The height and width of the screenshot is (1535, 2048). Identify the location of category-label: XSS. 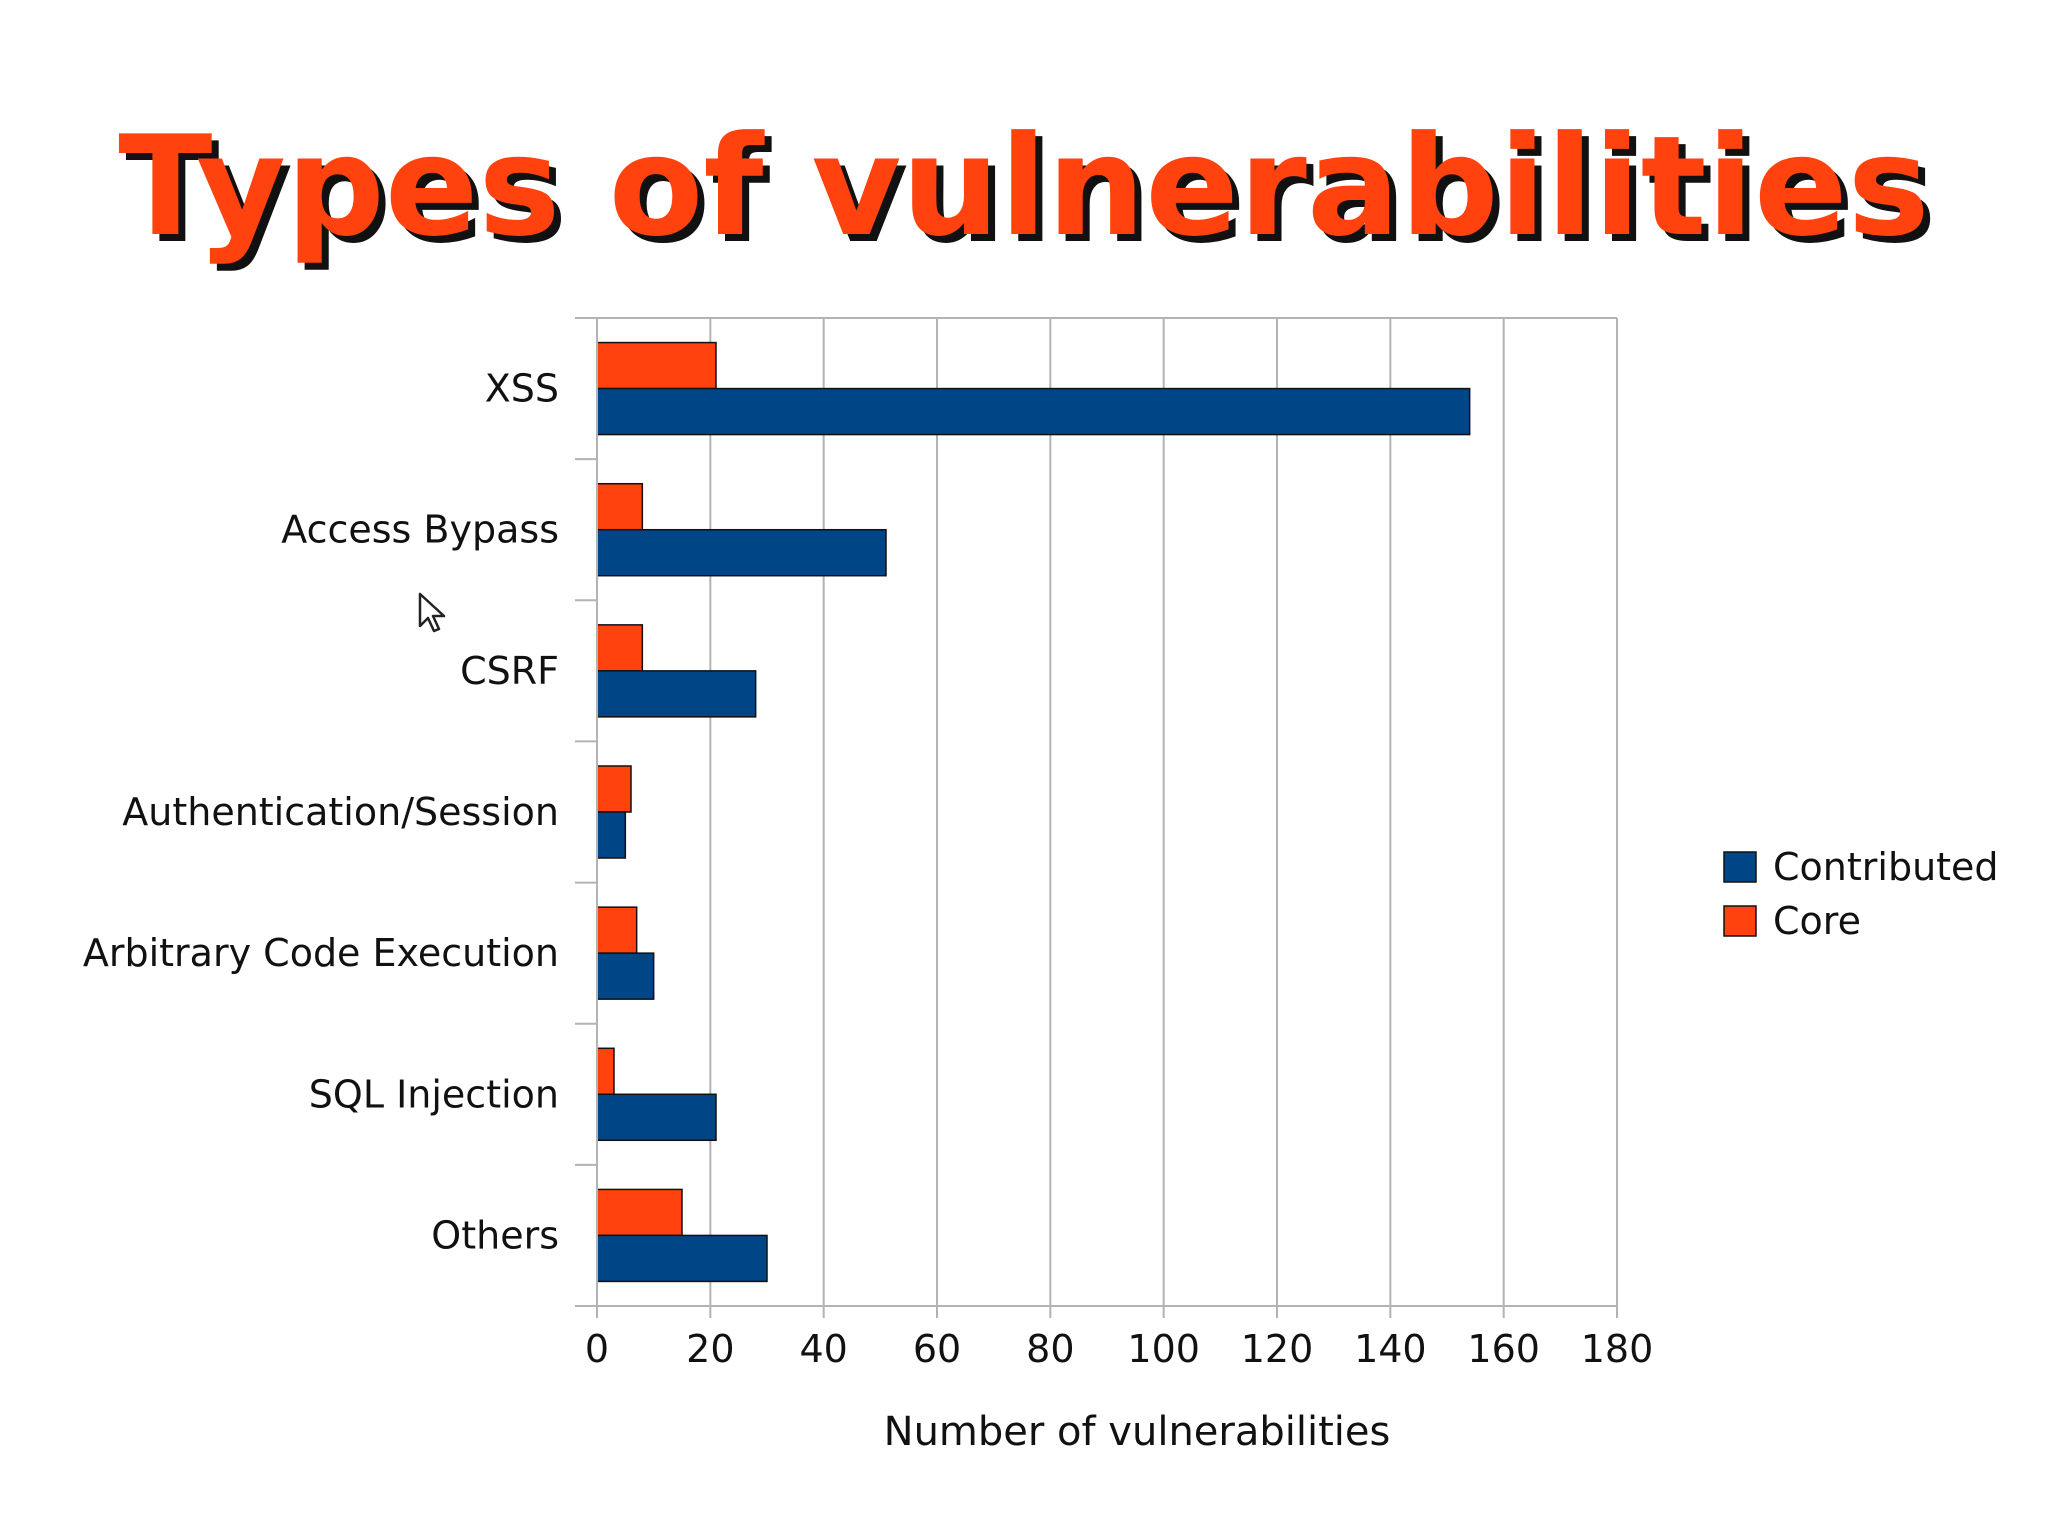
(522, 389).